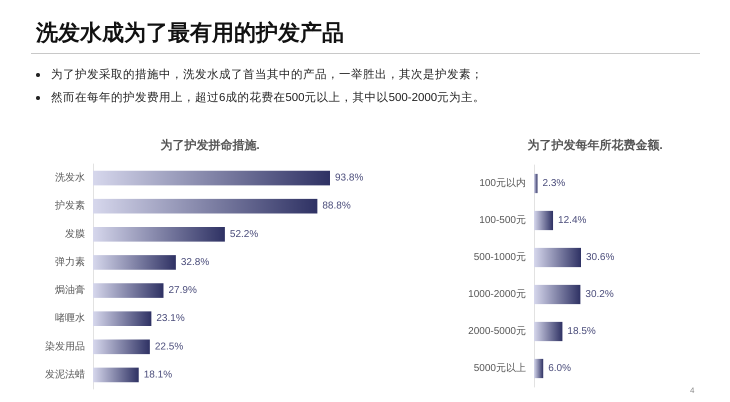  What do you see at coordinates (595, 145) in the screenshot?
I see `chart-title: 为了护发每年所花费金额.` at bounding box center [595, 145].